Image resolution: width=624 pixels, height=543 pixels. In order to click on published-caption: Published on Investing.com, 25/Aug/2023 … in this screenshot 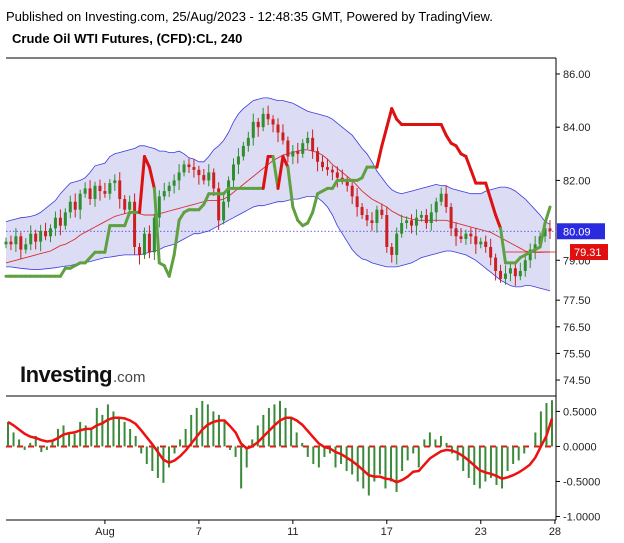, I will do `click(249, 16)`.